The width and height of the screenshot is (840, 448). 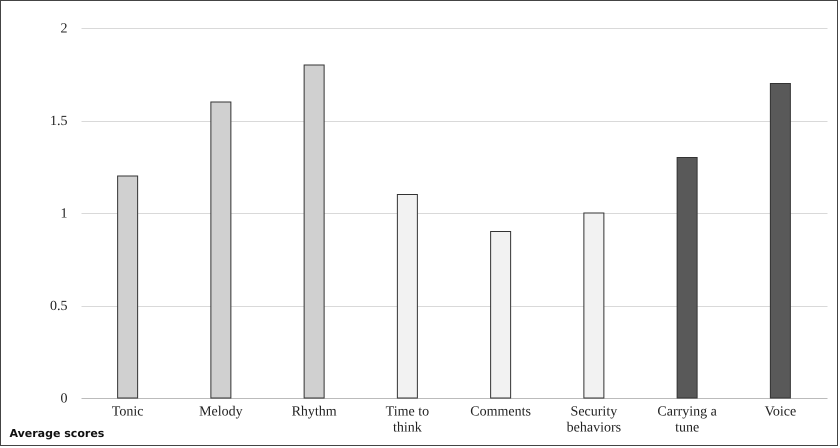 I want to click on x-tick-label: Melody, so click(x=221, y=412).